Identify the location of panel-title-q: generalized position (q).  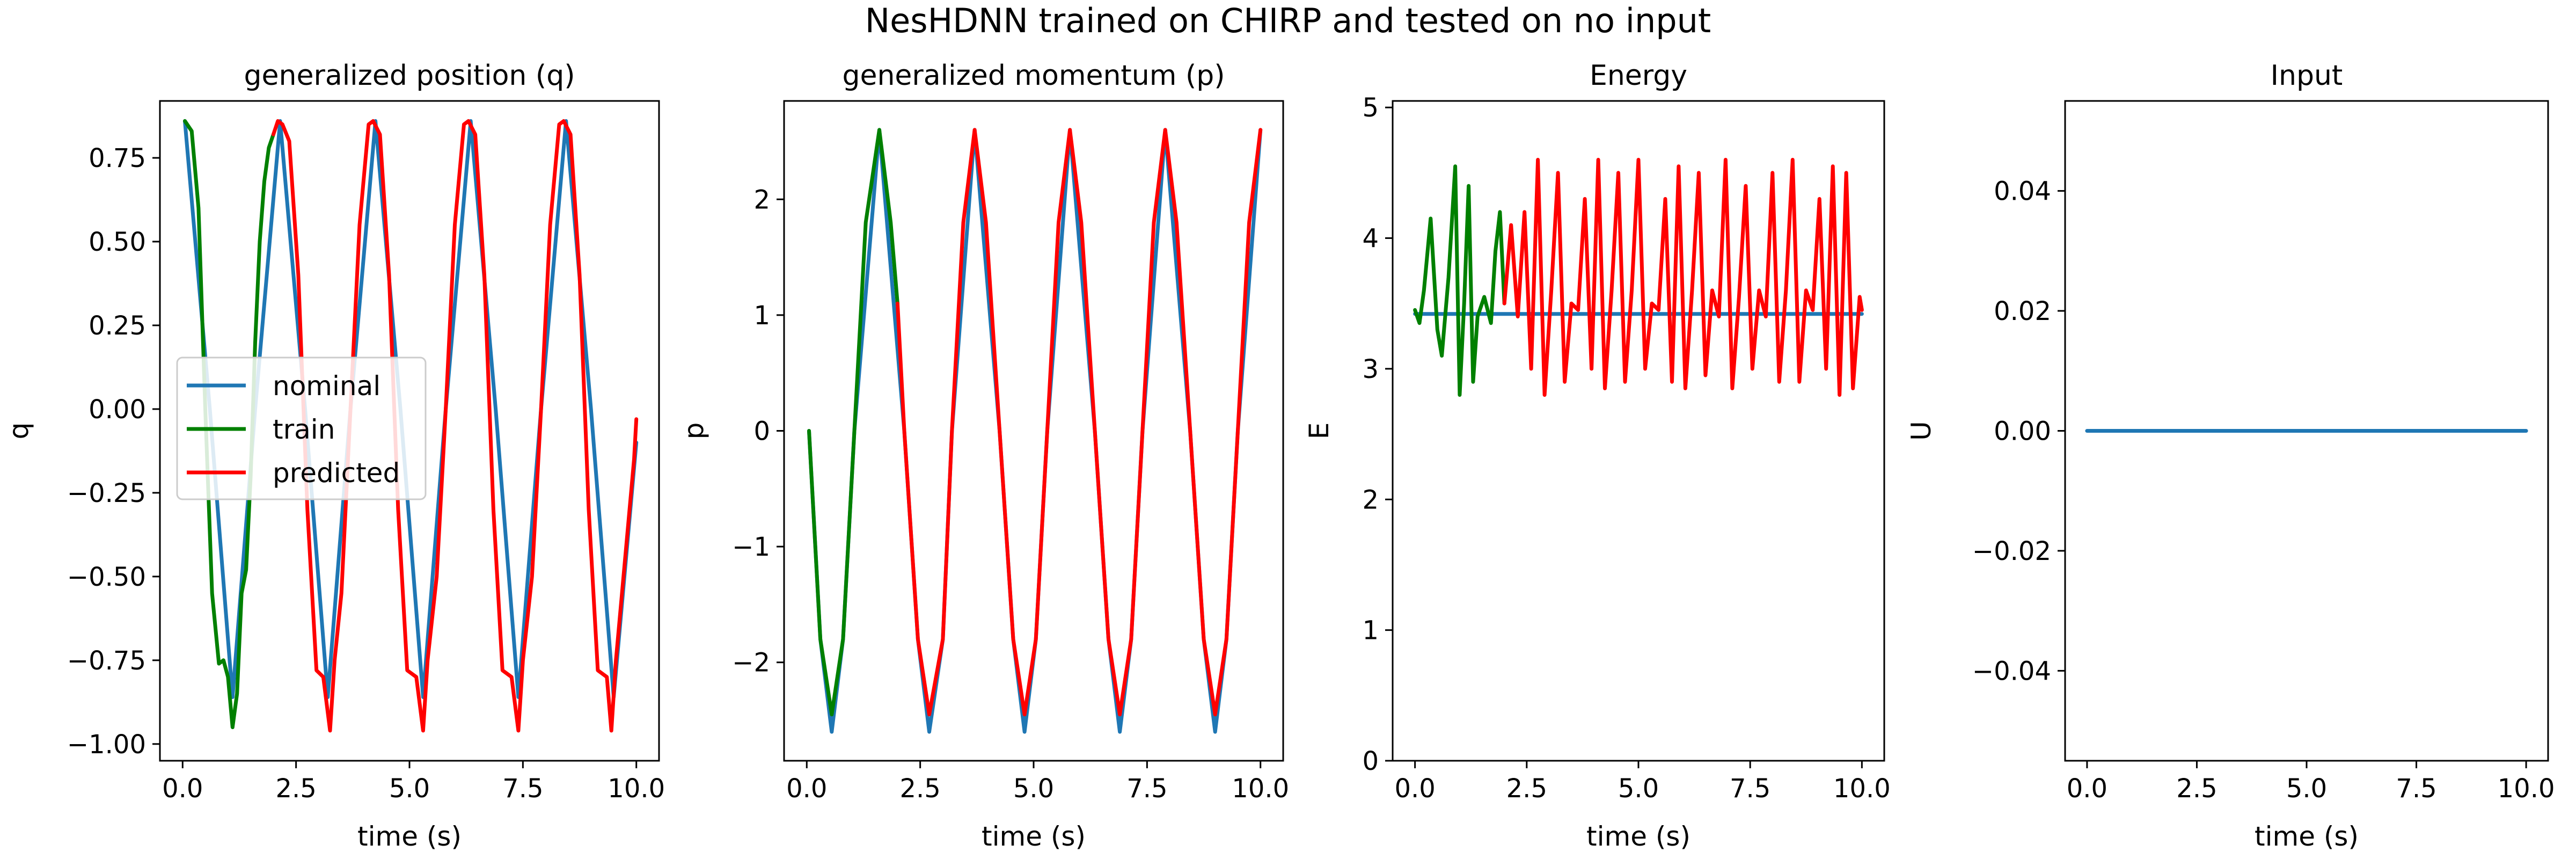
(409, 76).